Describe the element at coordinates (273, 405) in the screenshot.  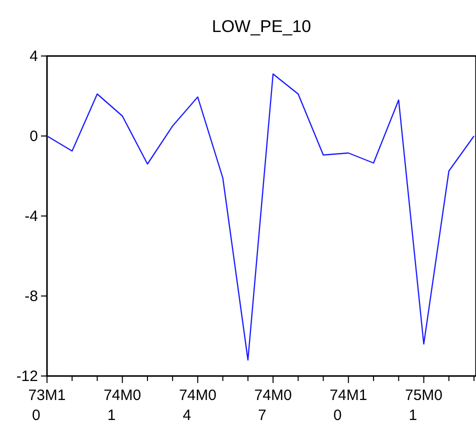
I see `x-tick-label: 74M07` at that location.